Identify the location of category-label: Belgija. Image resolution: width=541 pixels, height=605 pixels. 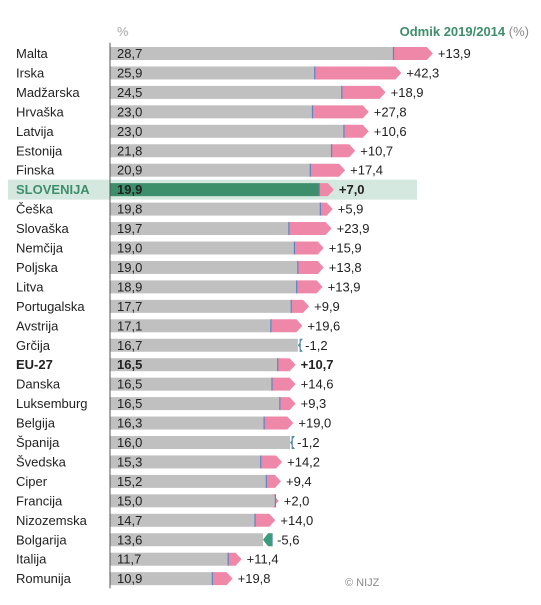
(36, 423).